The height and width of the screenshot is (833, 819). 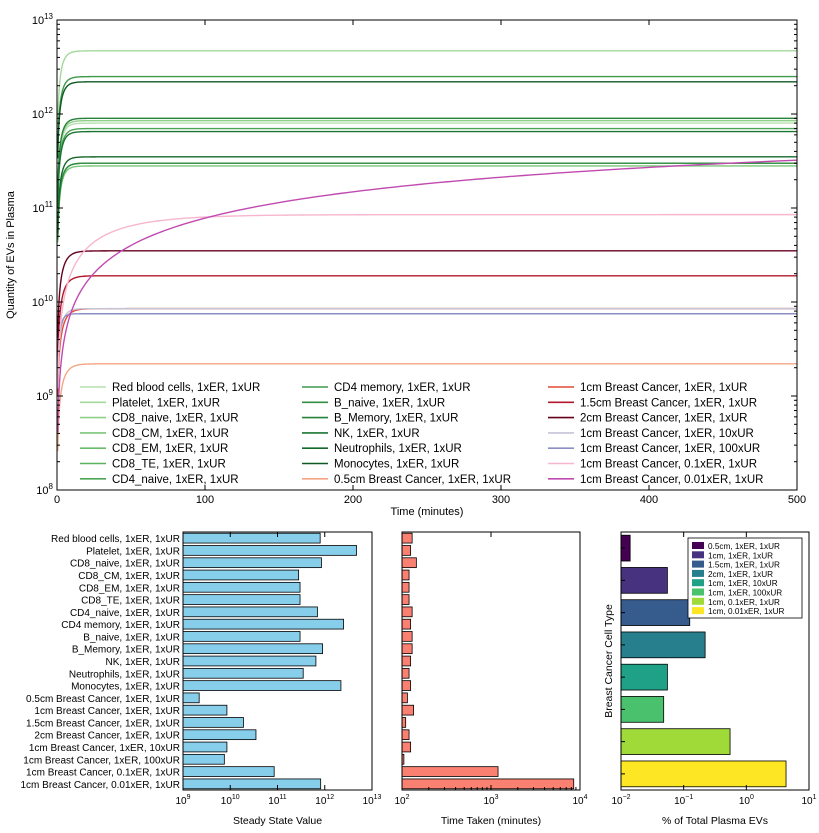 I want to click on legend-label-18: 1cm Breast Cancer, 1xER, 100xUR, so click(x=670, y=449).